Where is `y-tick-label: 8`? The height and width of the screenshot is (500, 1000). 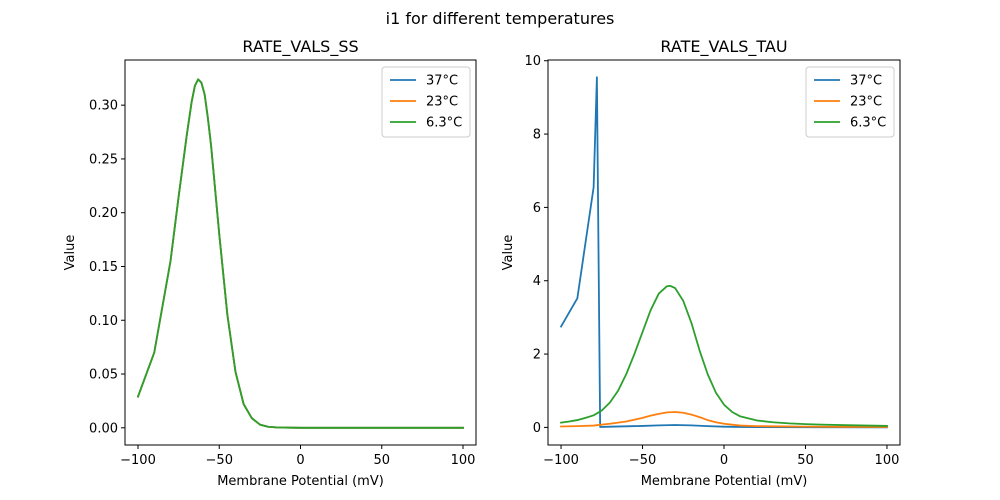
y-tick-label: 8 is located at coordinates (537, 135).